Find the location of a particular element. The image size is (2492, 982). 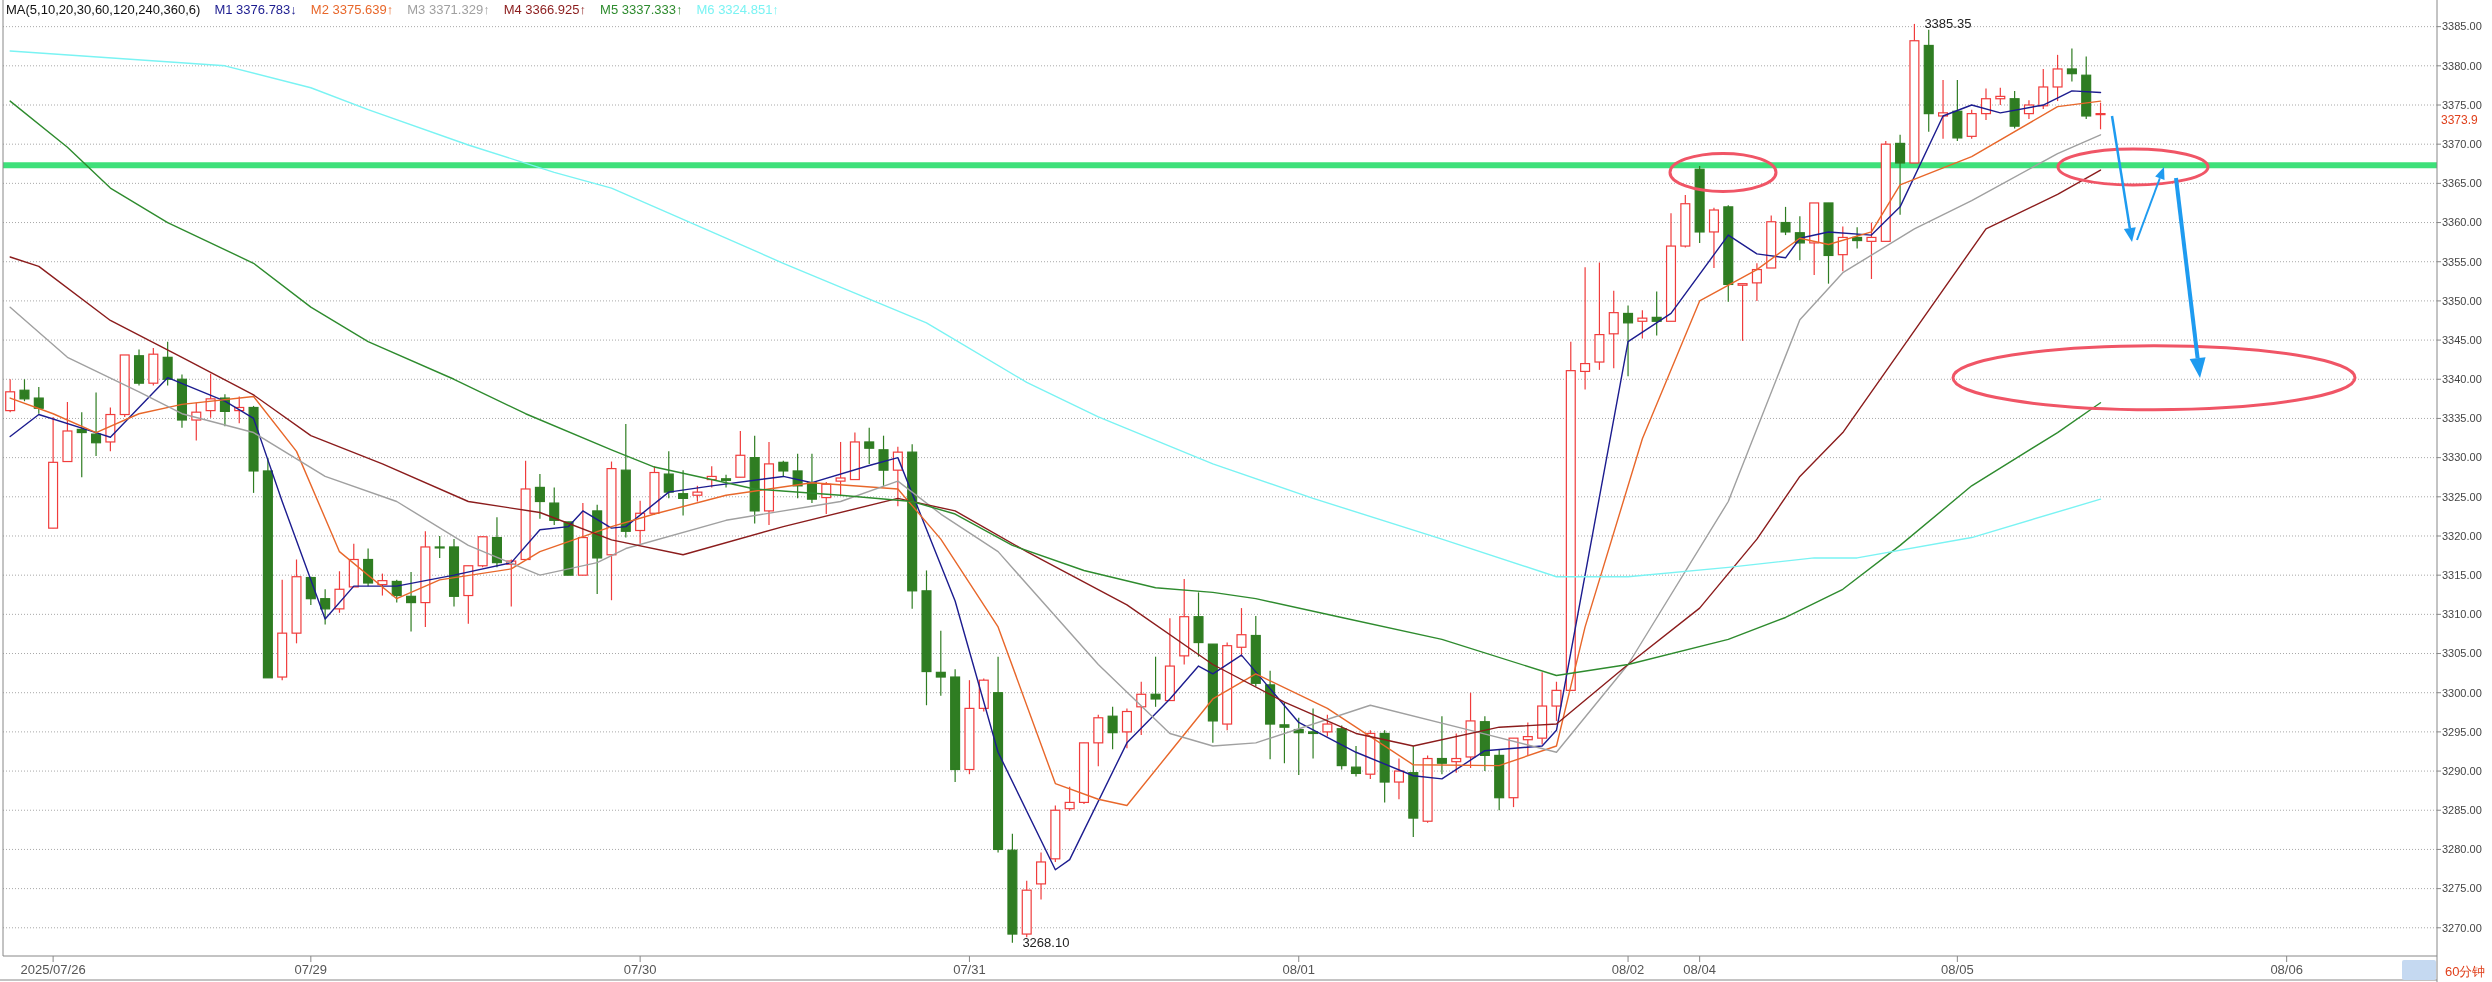

y-tick-label: 3280.00 is located at coordinates (2462, 849).